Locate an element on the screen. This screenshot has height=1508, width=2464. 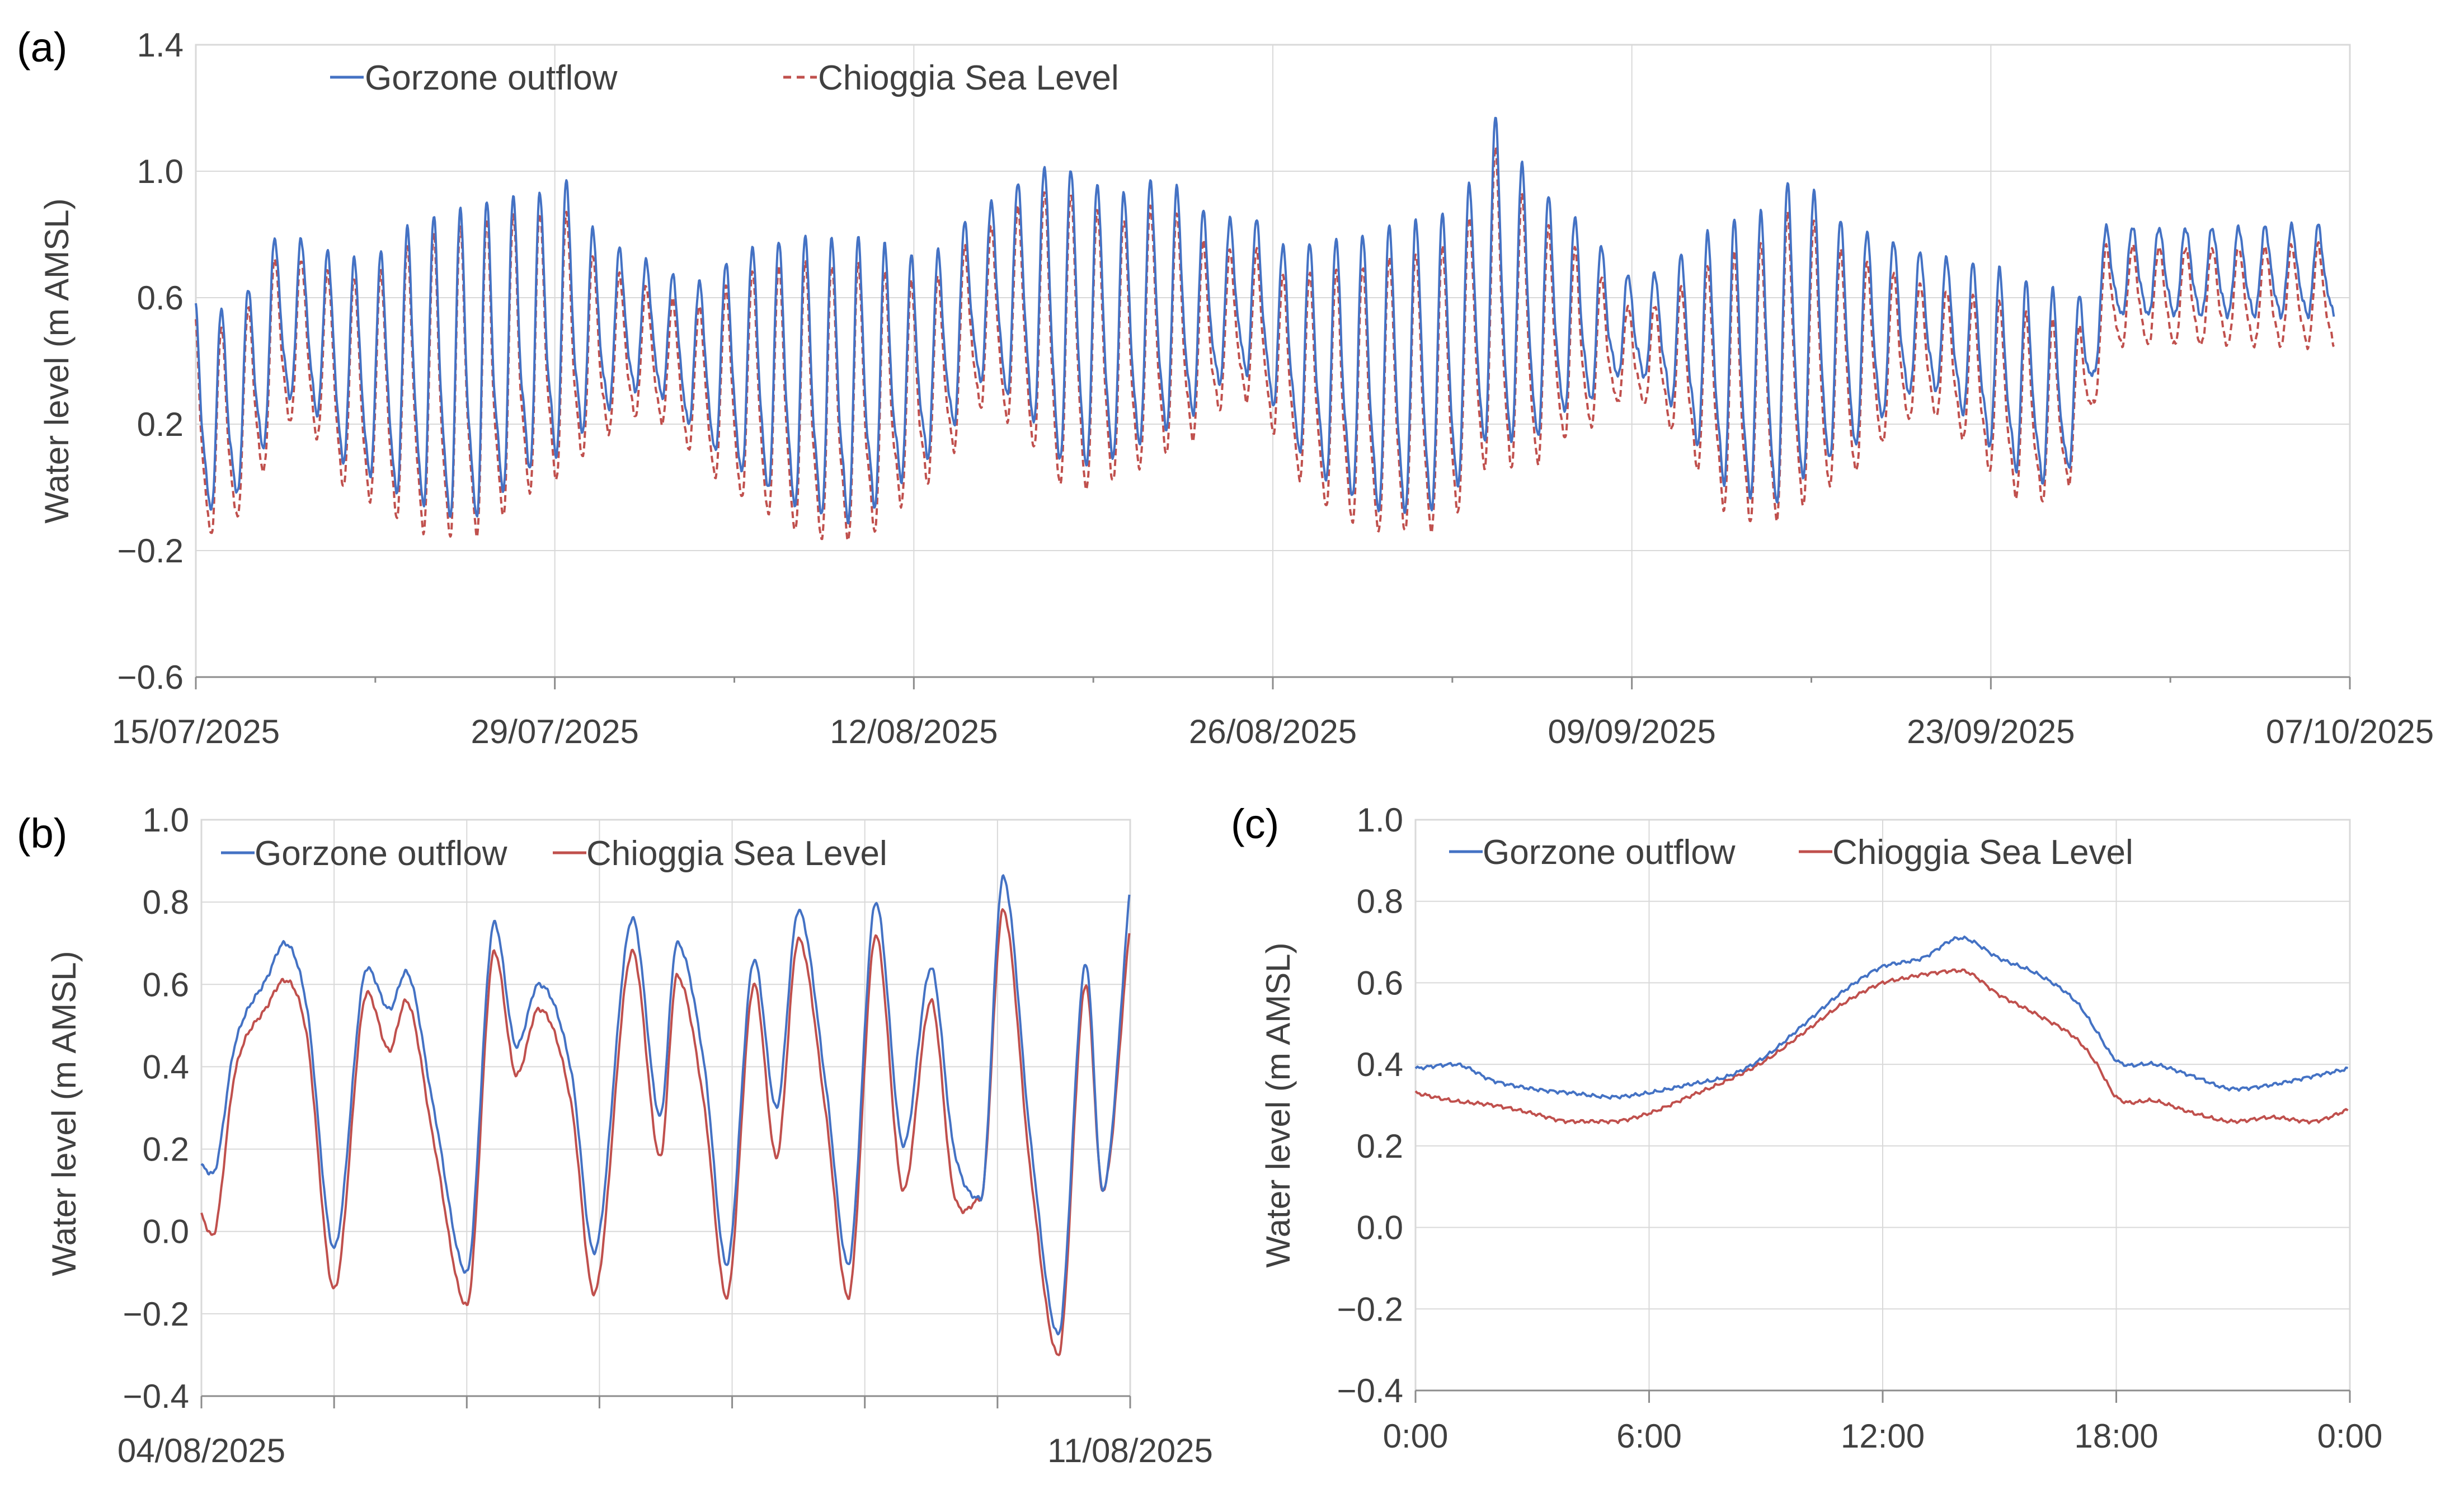
panel-label-c: (c) is located at coordinates (1255, 824).